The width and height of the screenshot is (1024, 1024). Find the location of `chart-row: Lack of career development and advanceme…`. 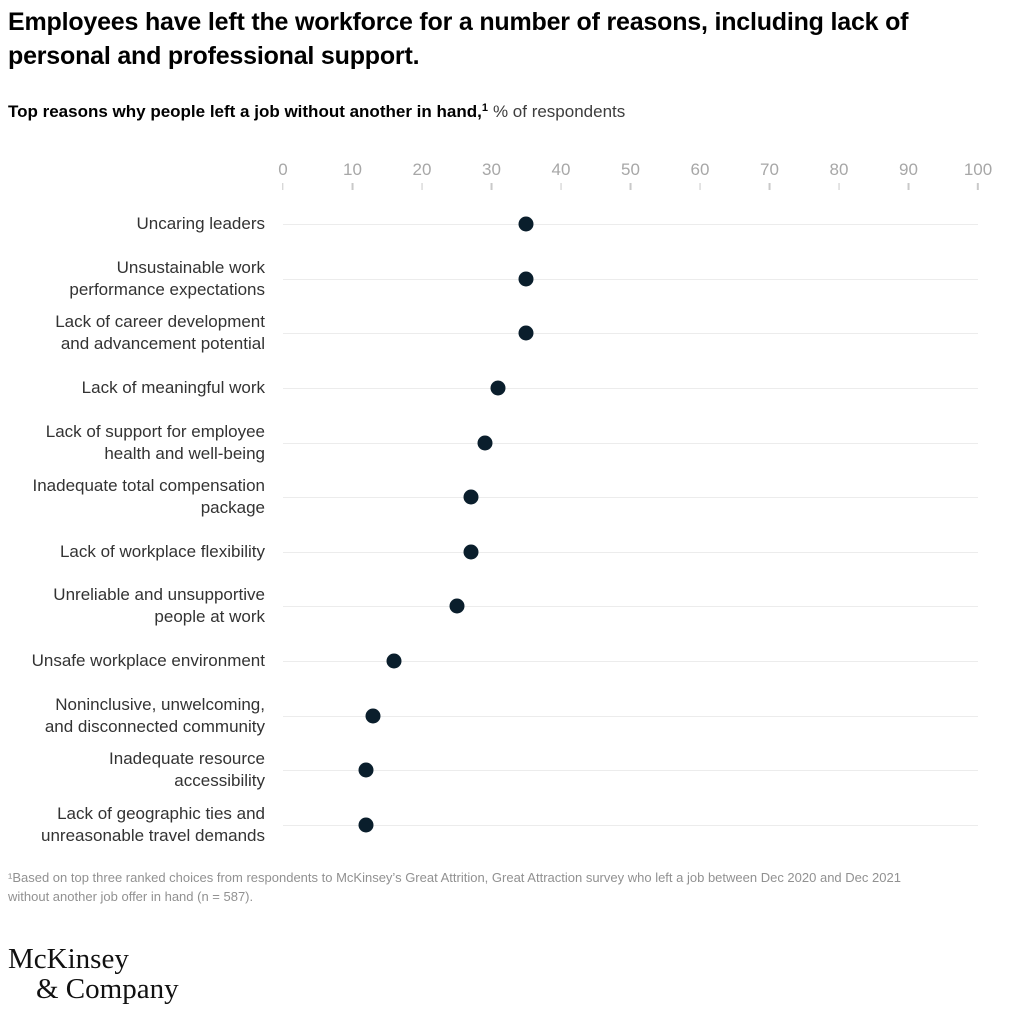

chart-row: Lack of career development and advanceme… is located at coordinates (512, 333).